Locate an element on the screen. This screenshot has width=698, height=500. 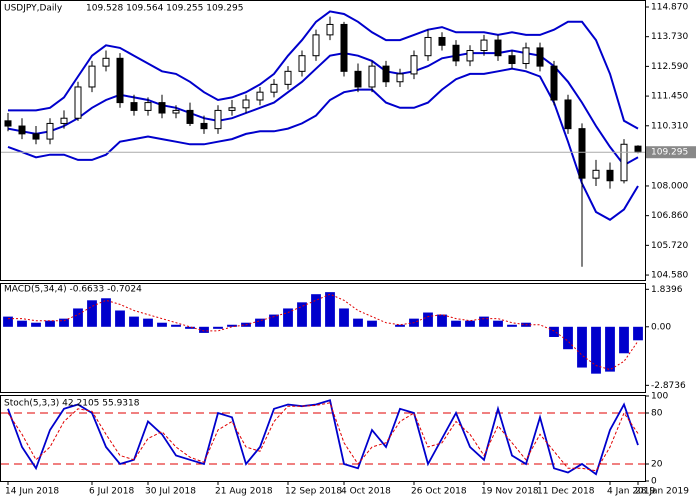
y-tick-label: 111.450 is located at coordinates (669, 97).